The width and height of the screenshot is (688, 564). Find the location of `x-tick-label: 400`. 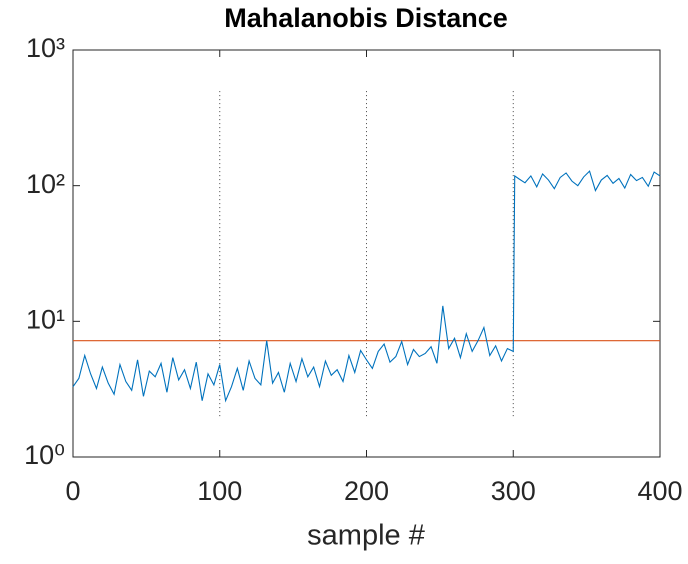

x-tick-label: 400 is located at coordinates (659, 491).